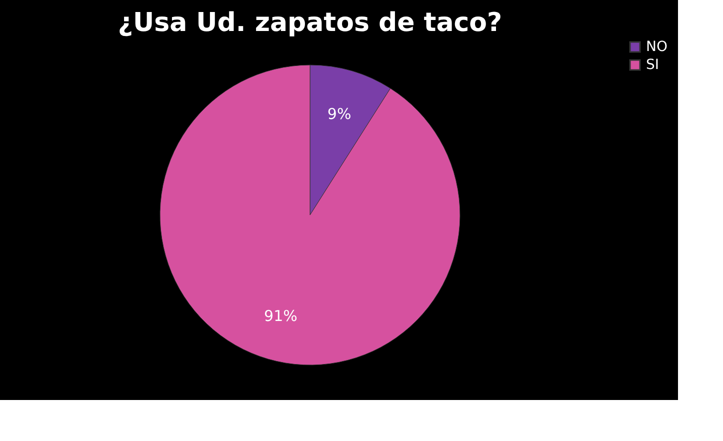  Describe the element at coordinates (653, 65) in the screenshot. I see `legend-label: SI` at that location.